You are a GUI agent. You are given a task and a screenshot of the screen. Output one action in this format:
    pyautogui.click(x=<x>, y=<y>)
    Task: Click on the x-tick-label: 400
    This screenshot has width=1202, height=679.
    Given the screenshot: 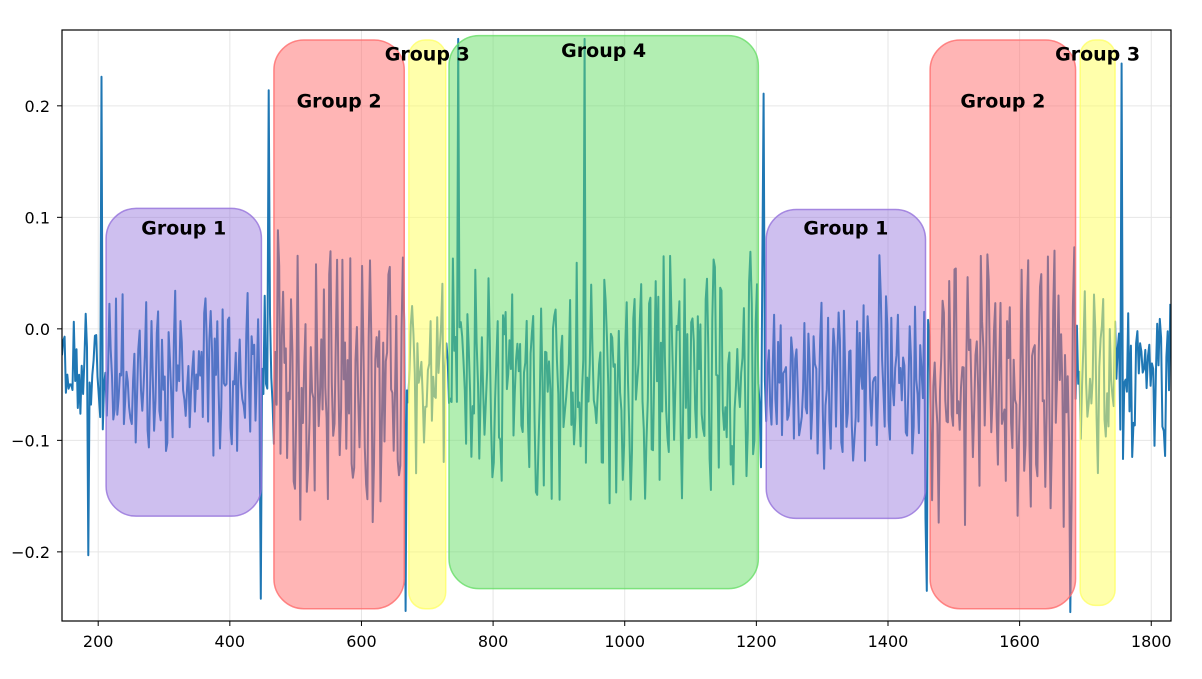 What is the action you would take?
    pyautogui.click(x=230, y=641)
    